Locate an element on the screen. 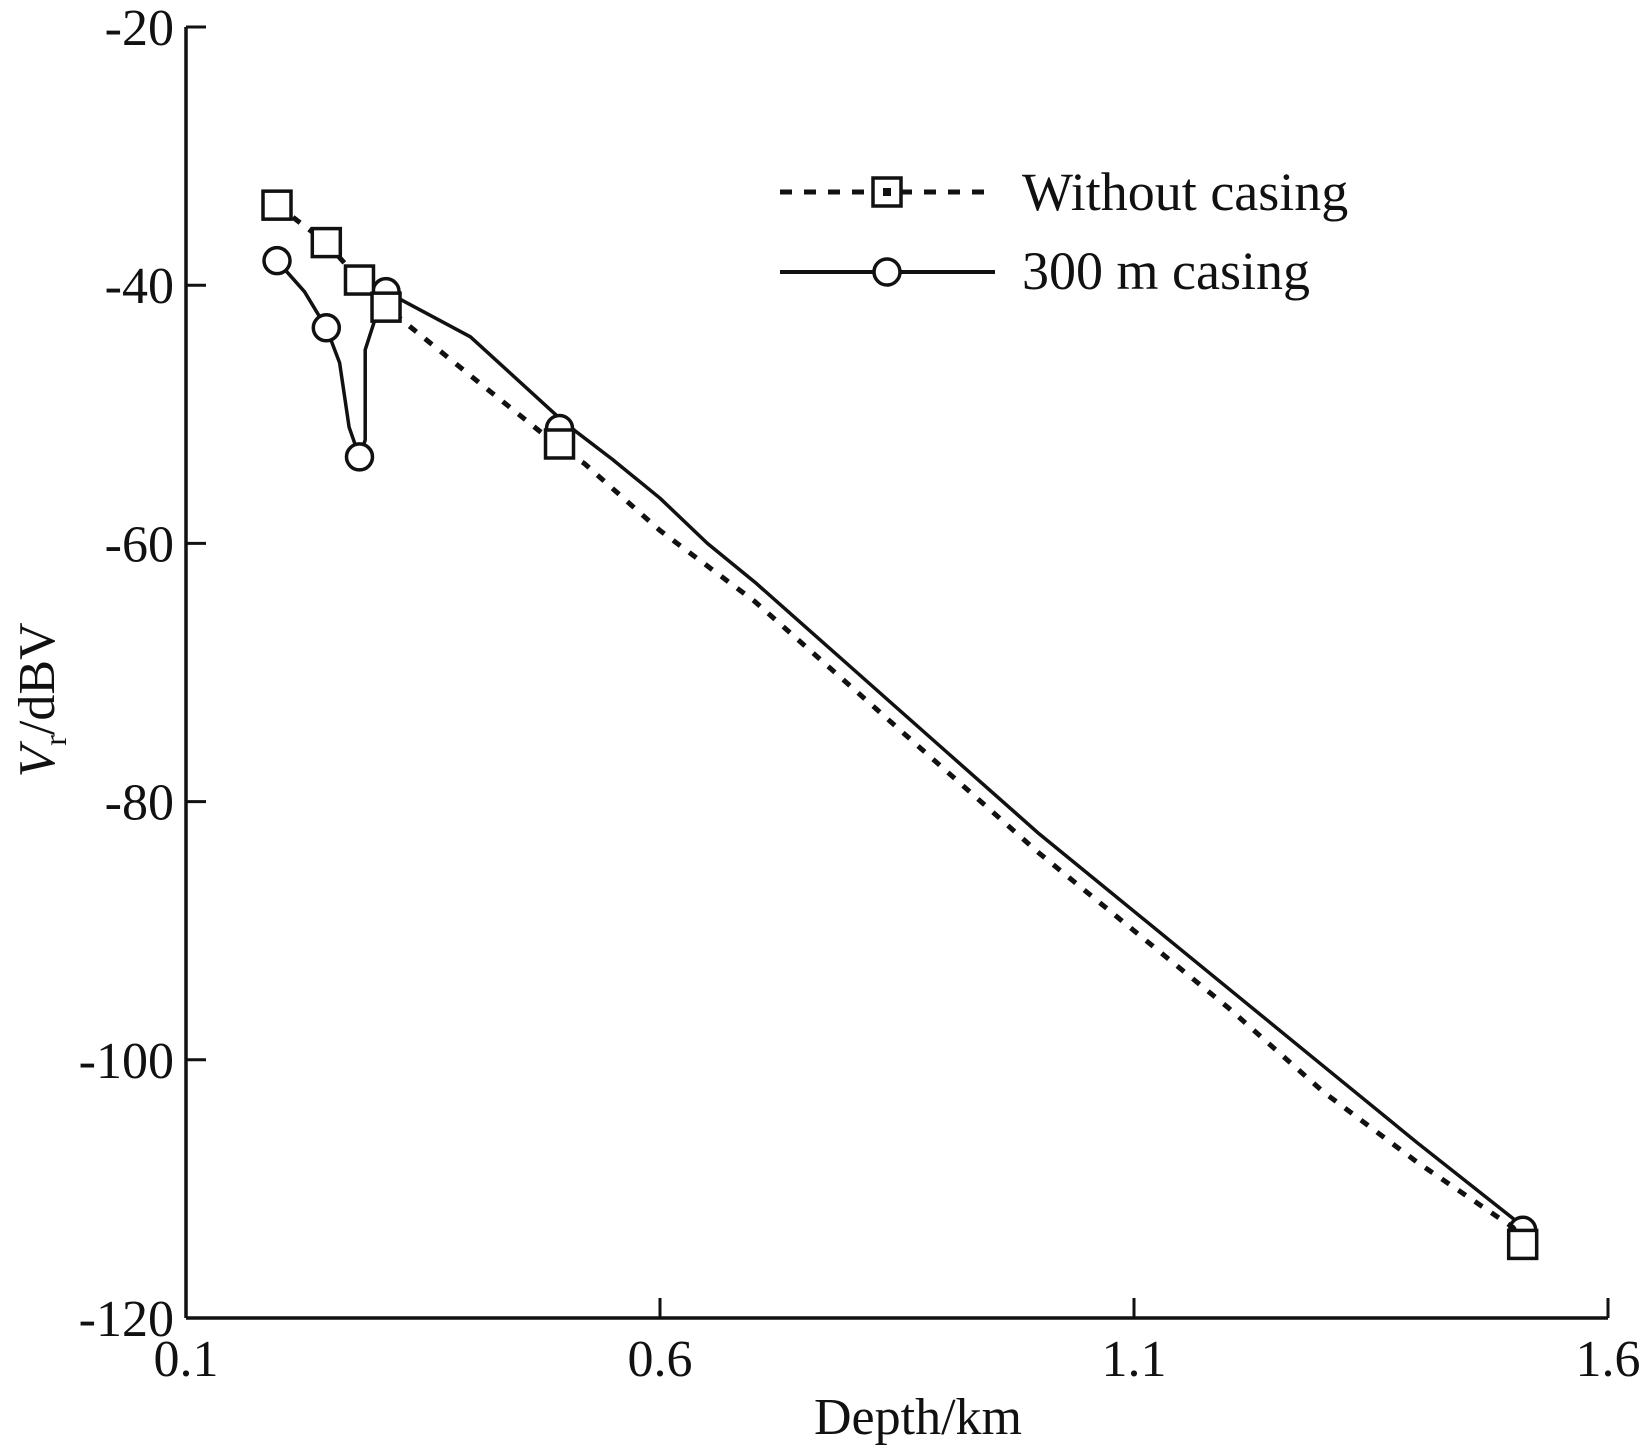 The height and width of the screenshot is (1446, 1644). y-tick-label: -40 is located at coordinates (139, 286).